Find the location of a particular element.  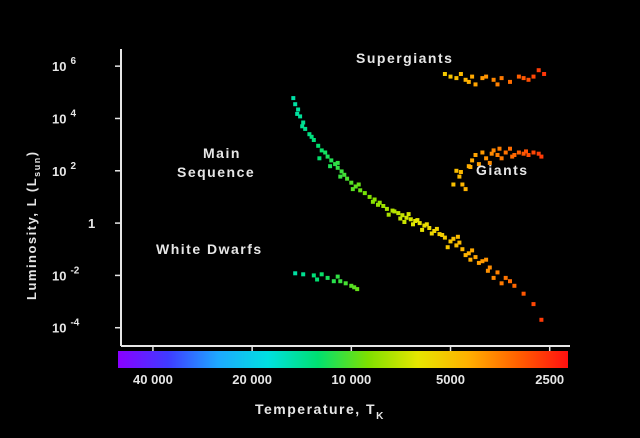

annotation-main-line2: Sequence is located at coordinates (216, 172).